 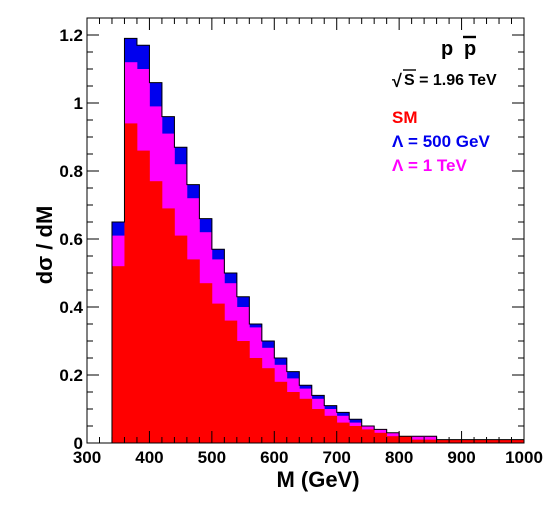 What do you see at coordinates (71, 239) in the screenshot?
I see `y-tick-label: 0.6` at bounding box center [71, 239].